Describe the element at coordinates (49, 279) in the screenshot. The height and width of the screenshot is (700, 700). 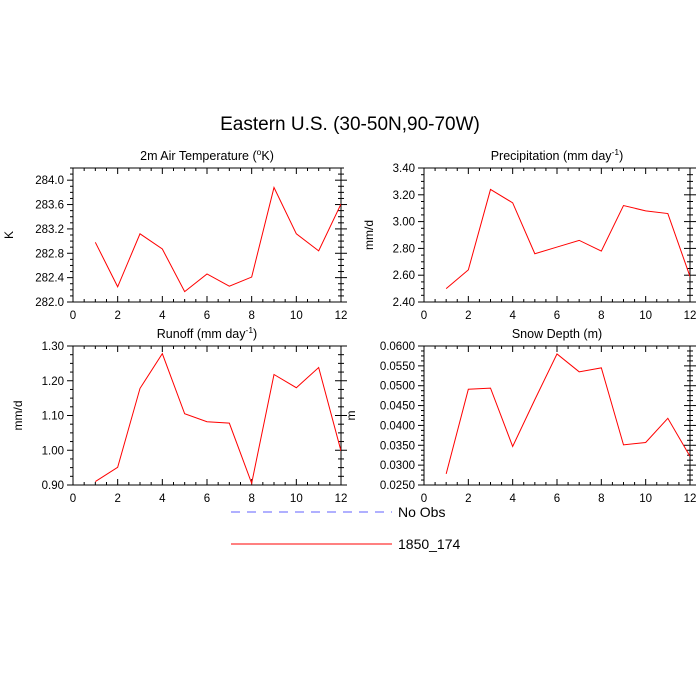
I see `y-tick-label: 282.4` at that location.